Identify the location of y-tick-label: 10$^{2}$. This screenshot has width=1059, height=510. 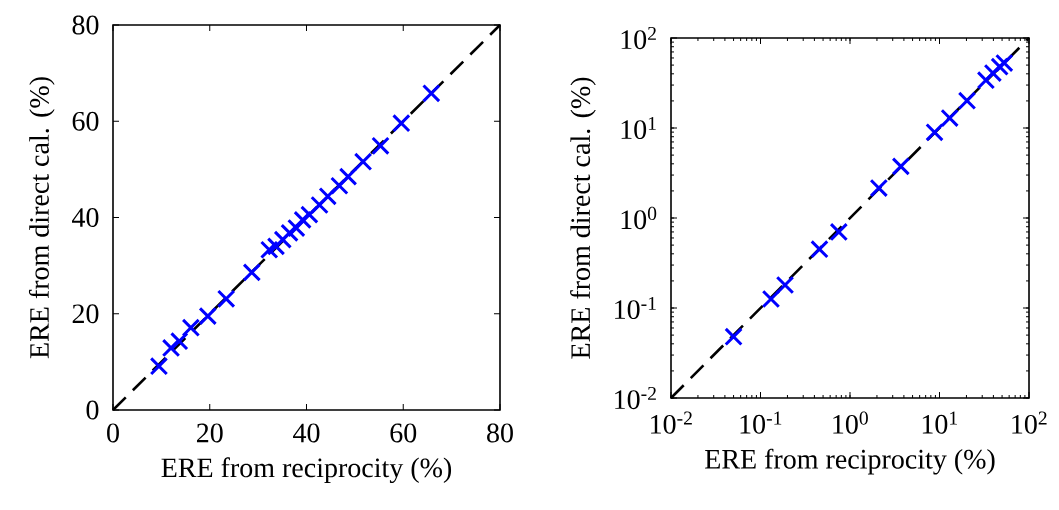
(638, 38).